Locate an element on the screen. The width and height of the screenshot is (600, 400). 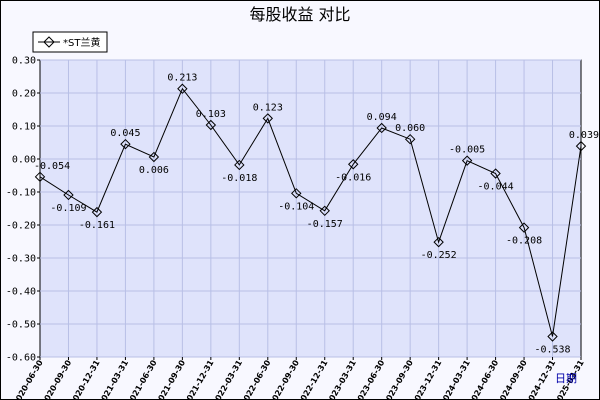
legend-box is located at coordinates (70, 42).